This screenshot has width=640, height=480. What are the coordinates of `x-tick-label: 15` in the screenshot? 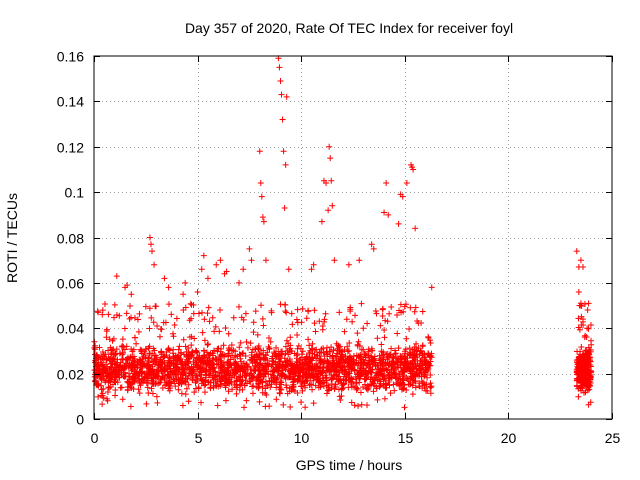 It's located at (406, 438).